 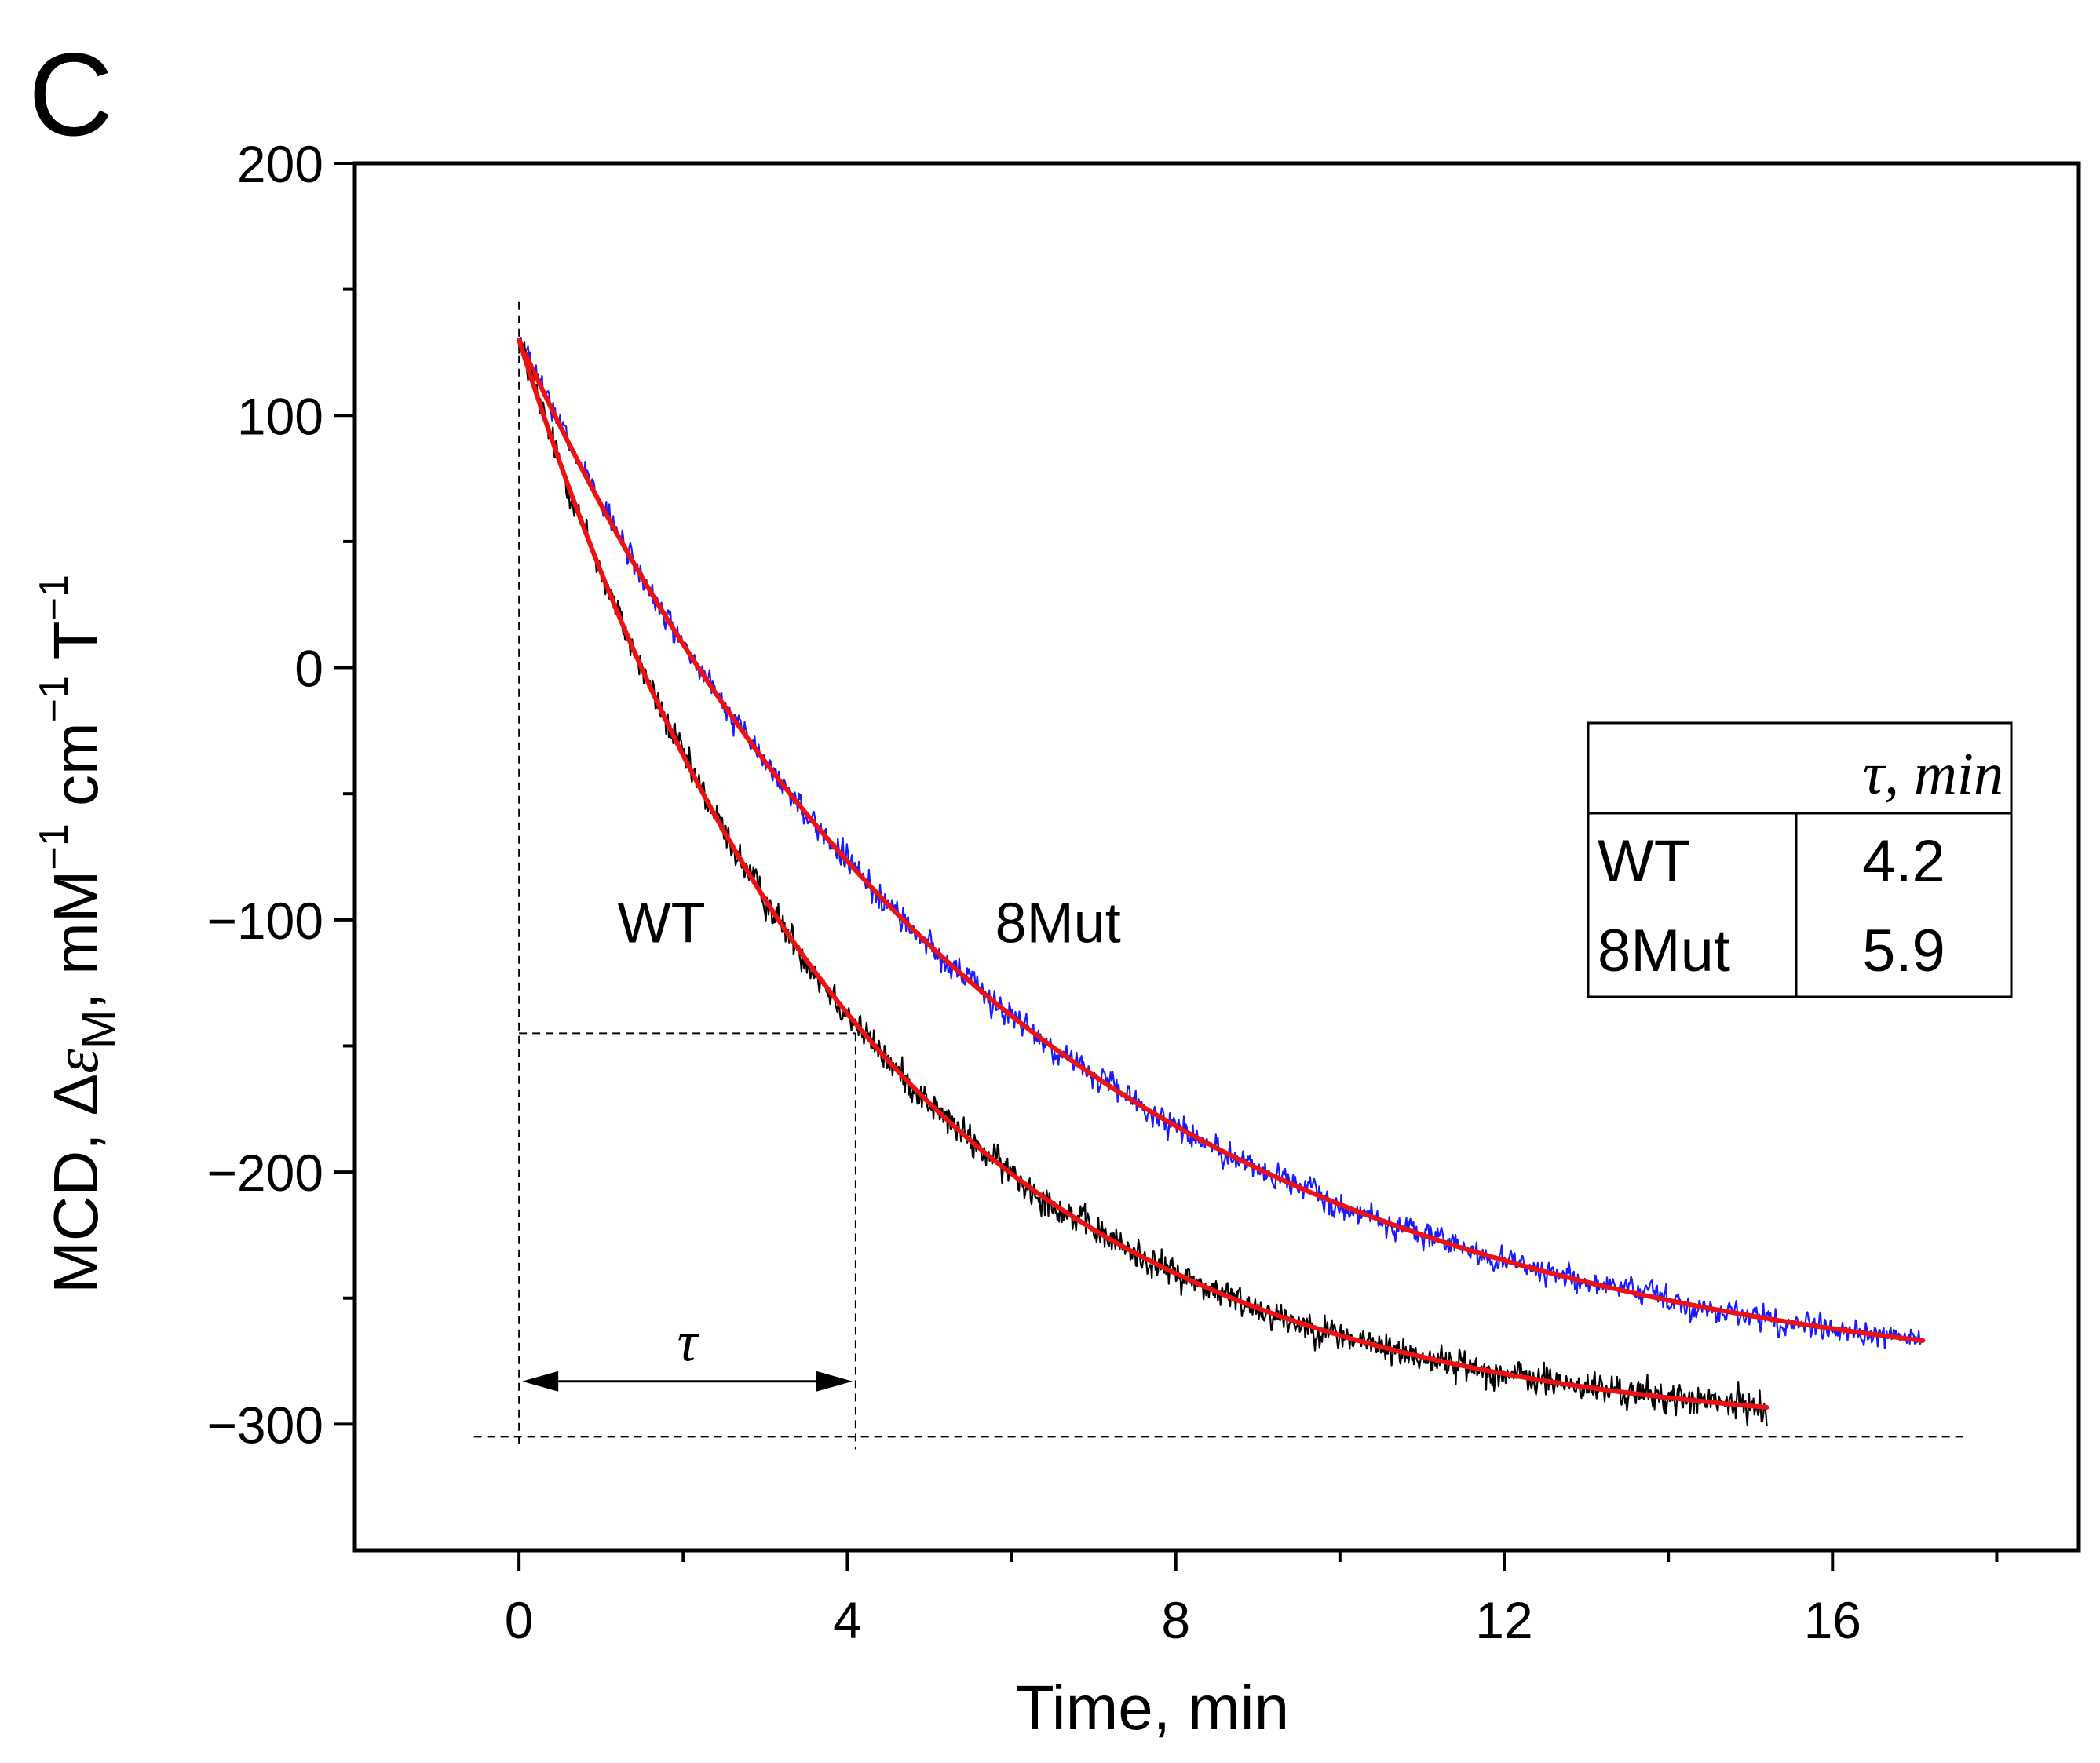 I want to click on y-axis-title-units-mid: cm, so click(x=76, y=772).